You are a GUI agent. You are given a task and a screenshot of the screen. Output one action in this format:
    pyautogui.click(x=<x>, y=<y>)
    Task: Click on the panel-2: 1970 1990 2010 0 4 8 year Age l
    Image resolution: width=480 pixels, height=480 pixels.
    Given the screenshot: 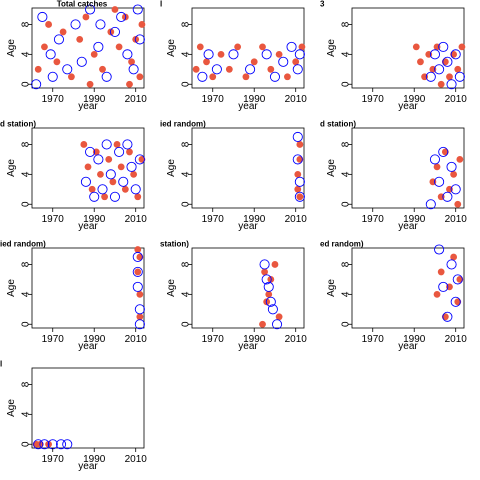 What is the action you would take?
    pyautogui.click(x=233, y=56)
    